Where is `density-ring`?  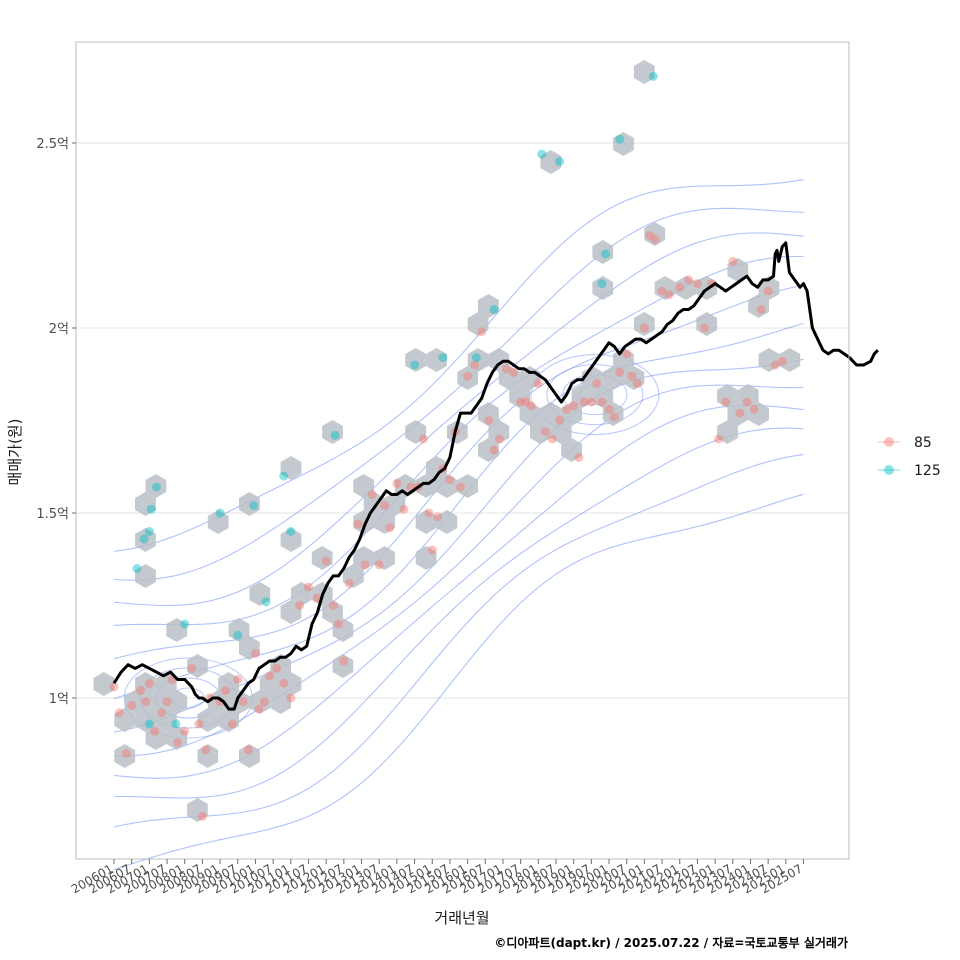 density-ring is located at coordinates (595, 395).